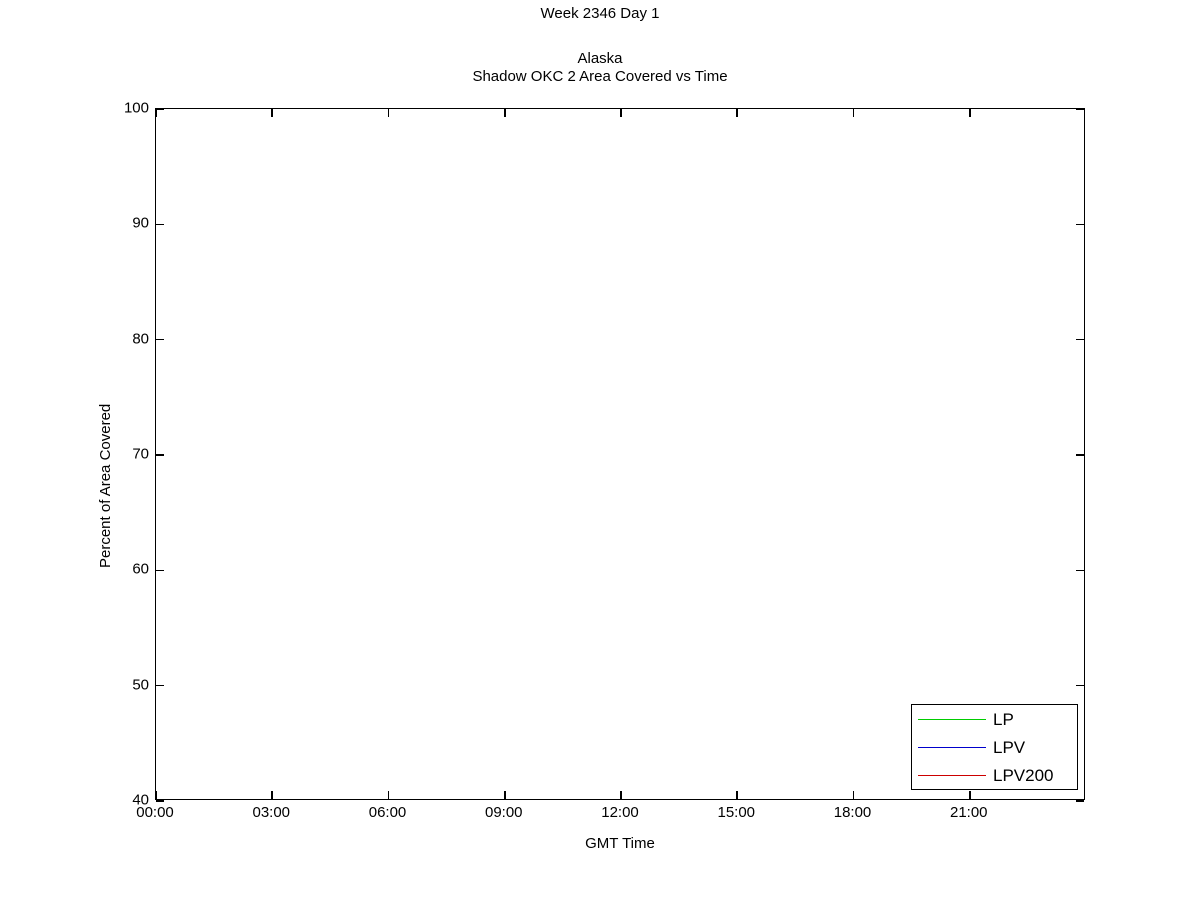  Describe the element at coordinates (620, 843) in the screenshot. I see `x-axis-label: GMT Time` at that location.